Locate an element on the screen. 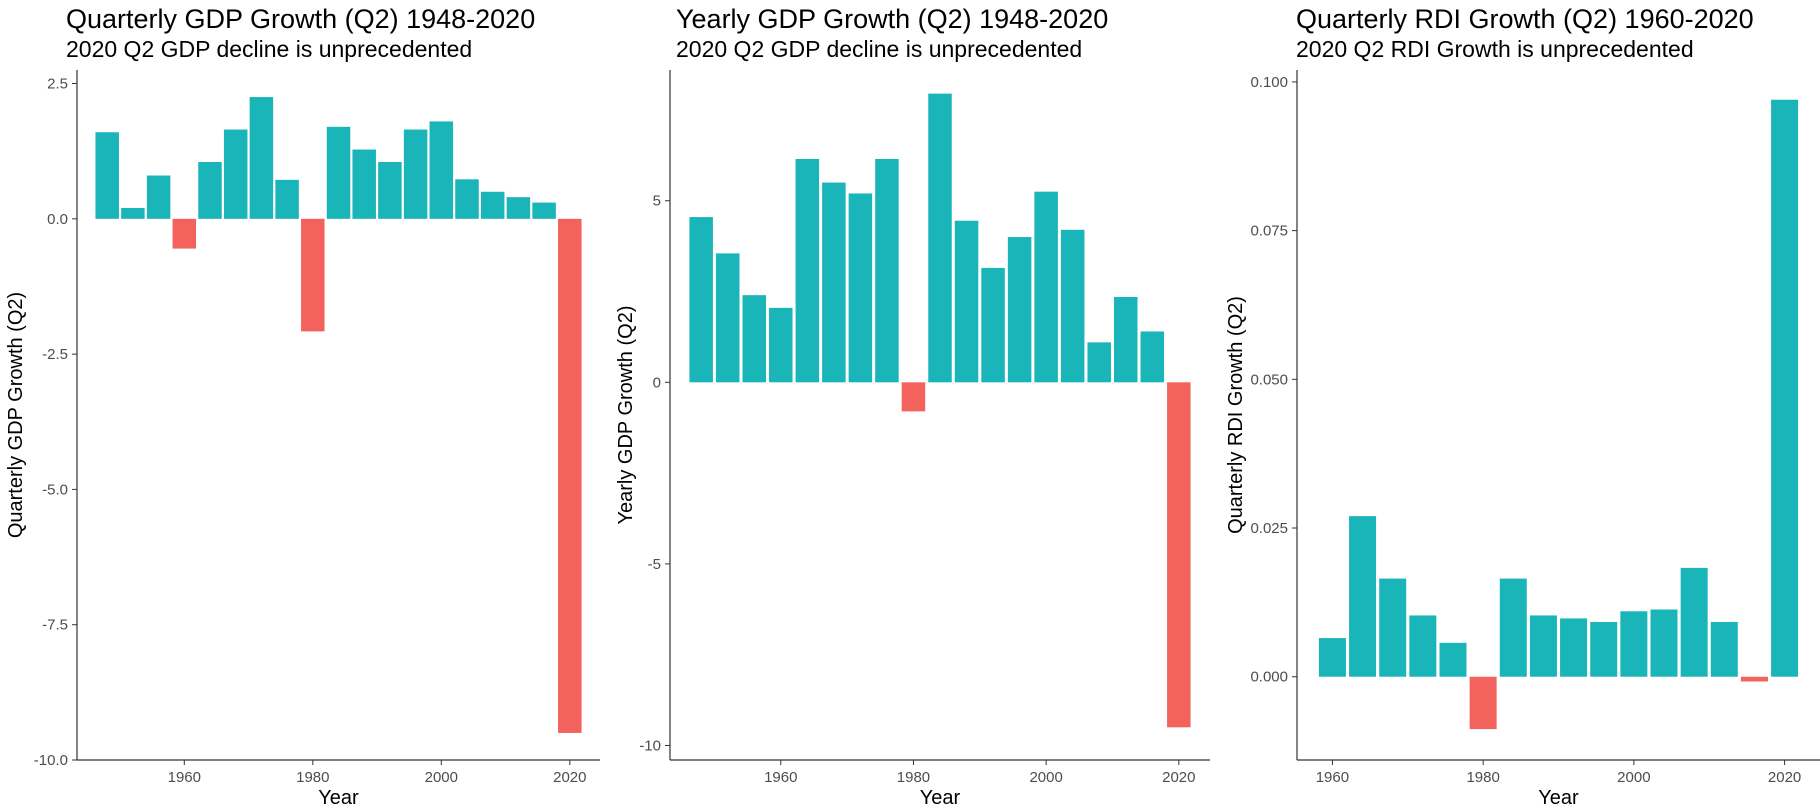 This screenshot has height=812, width=1820. y-tick-label: -10 is located at coordinates (650, 745).